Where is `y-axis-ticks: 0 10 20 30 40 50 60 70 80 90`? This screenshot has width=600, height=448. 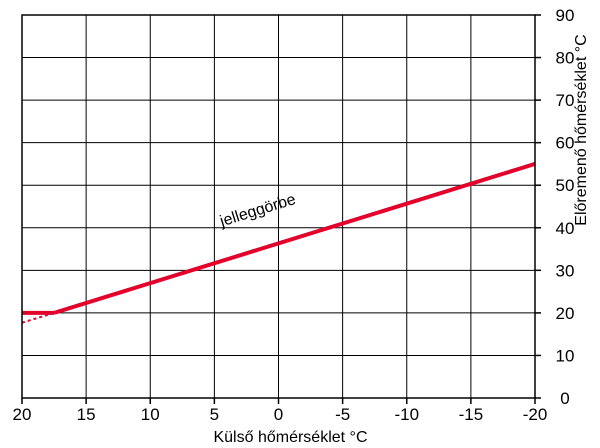
y-axis-ticks: 0 10 20 30 40 50 60 70 80 90 is located at coordinates (554, 207).